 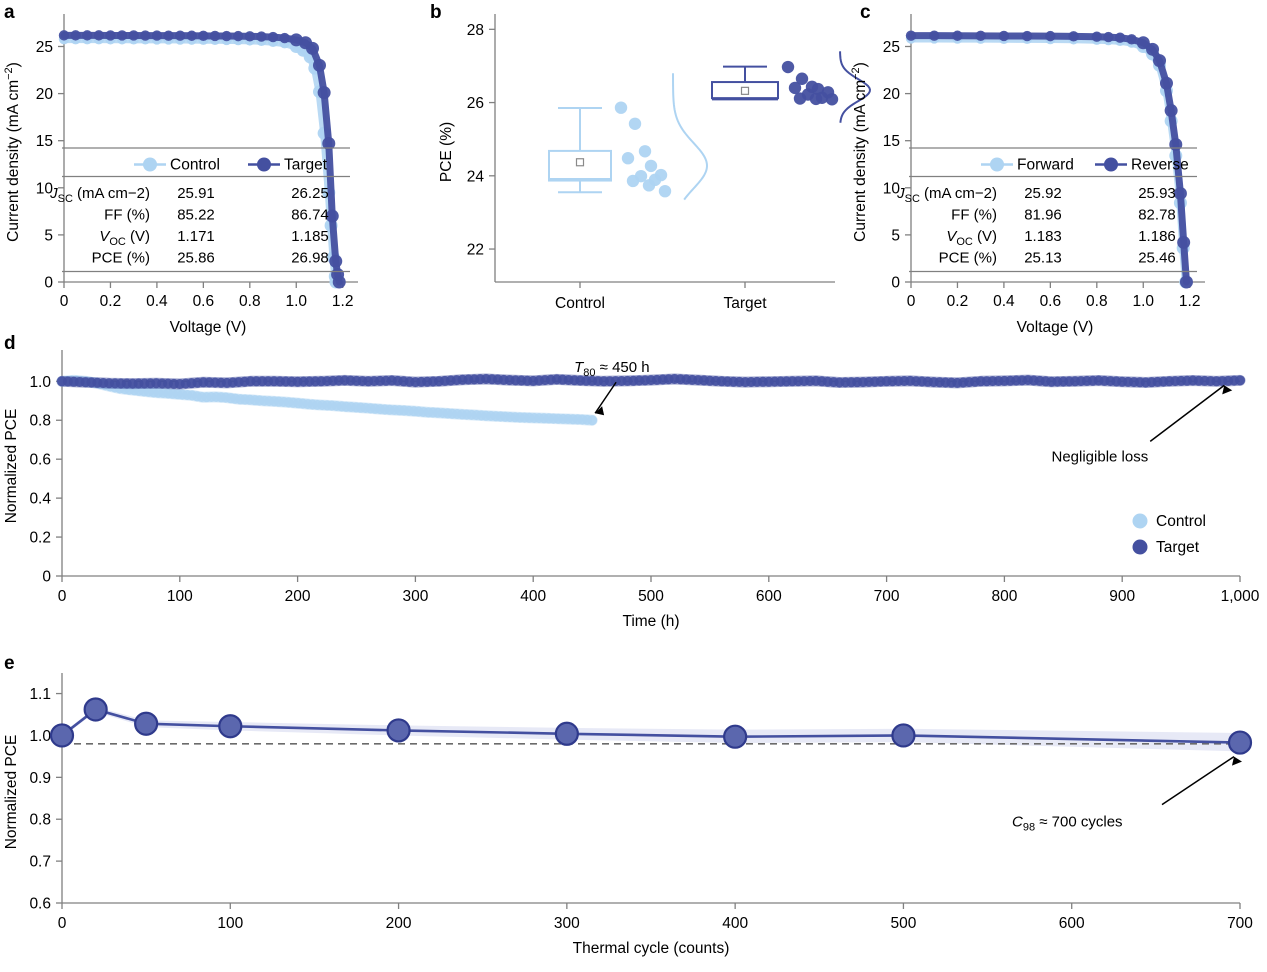 I want to click on legend-label-reverse: Reverse, so click(x=1160, y=165).